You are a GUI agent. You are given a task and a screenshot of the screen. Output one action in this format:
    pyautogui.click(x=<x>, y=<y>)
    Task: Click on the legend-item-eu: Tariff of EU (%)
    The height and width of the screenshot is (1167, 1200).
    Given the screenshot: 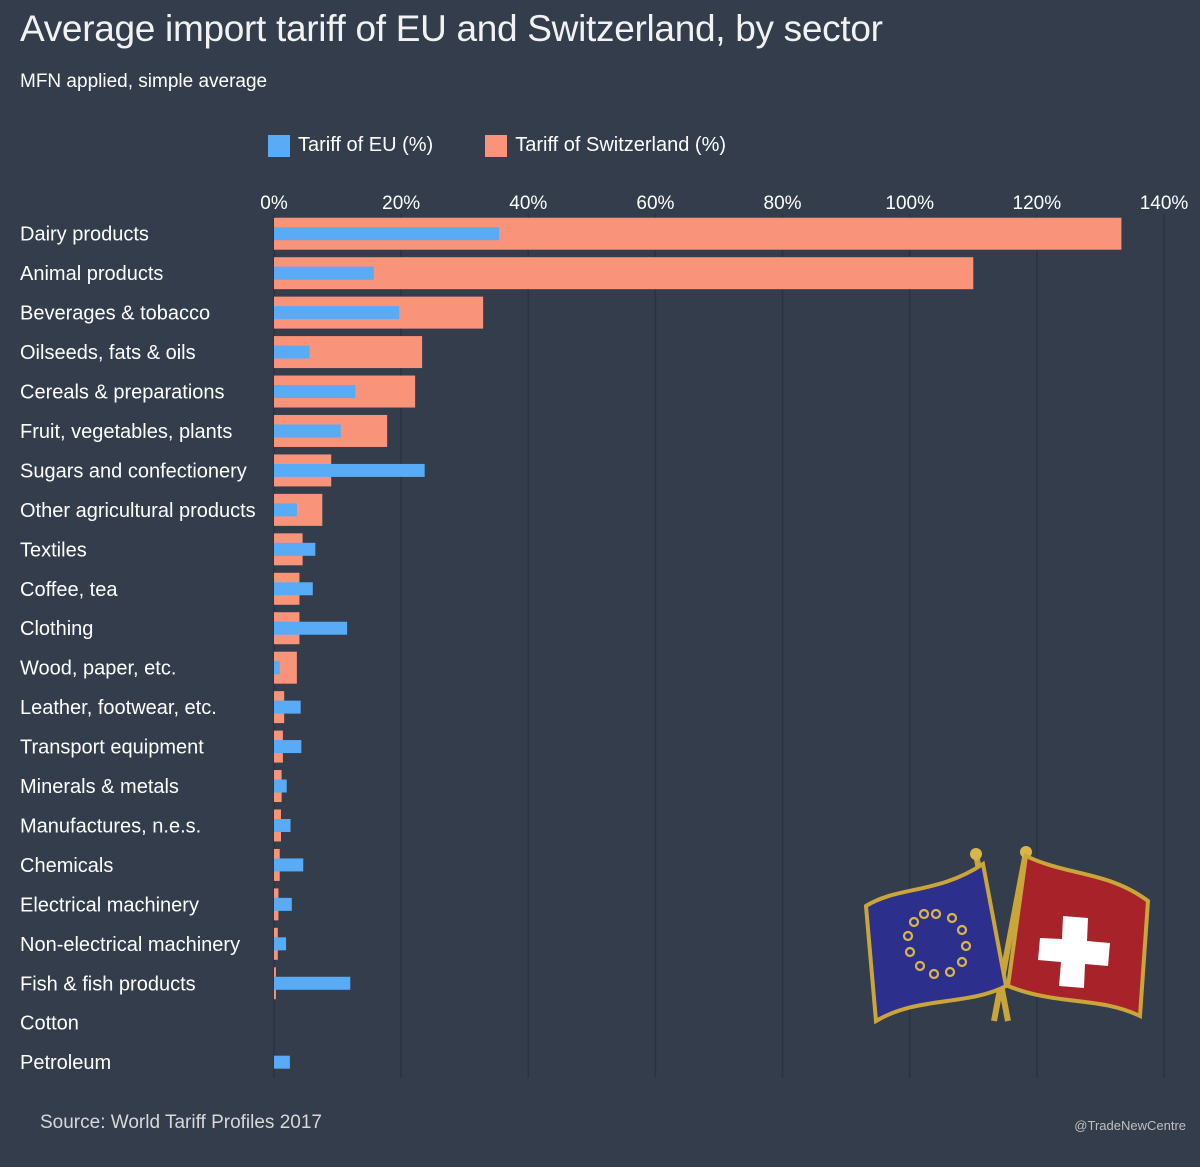 What is the action you would take?
    pyautogui.click(x=350, y=145)
    